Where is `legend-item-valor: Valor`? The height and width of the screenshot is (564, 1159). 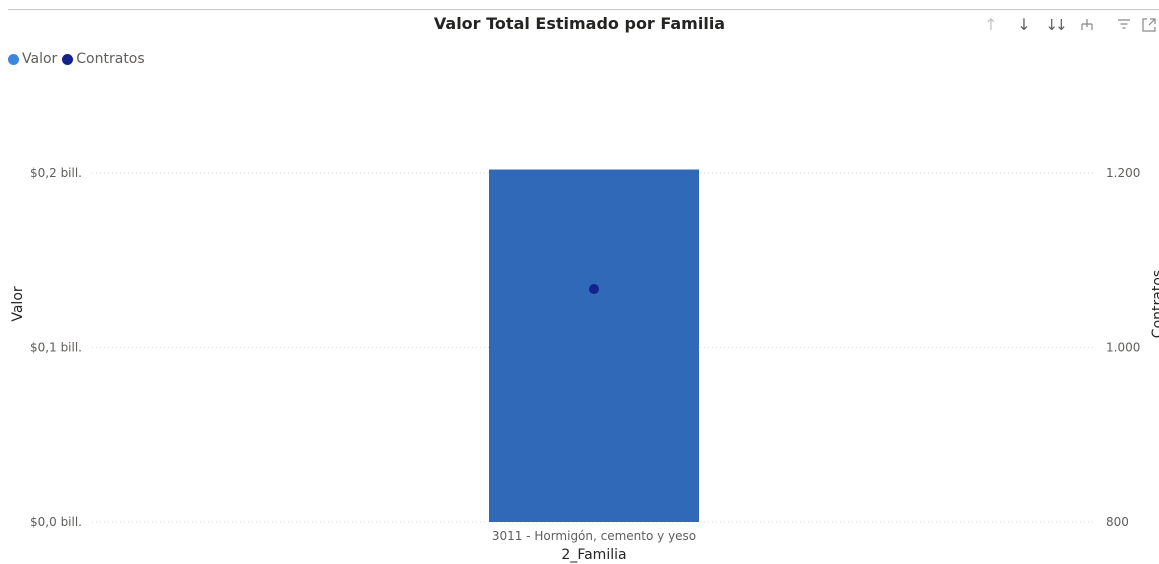
legend-item-valor: Valor is located at coordinates (32, 59).